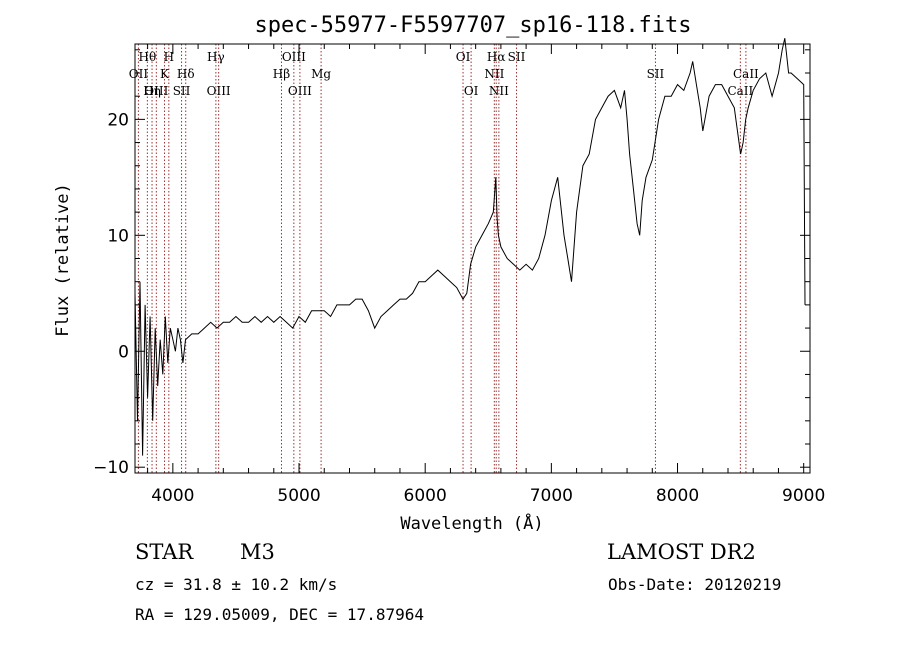 The height and width of the screenshot is (649, 900). Describe the element at coordinates (123, 352) in the screenshot. I see `y-tick-label: 0` at that location.